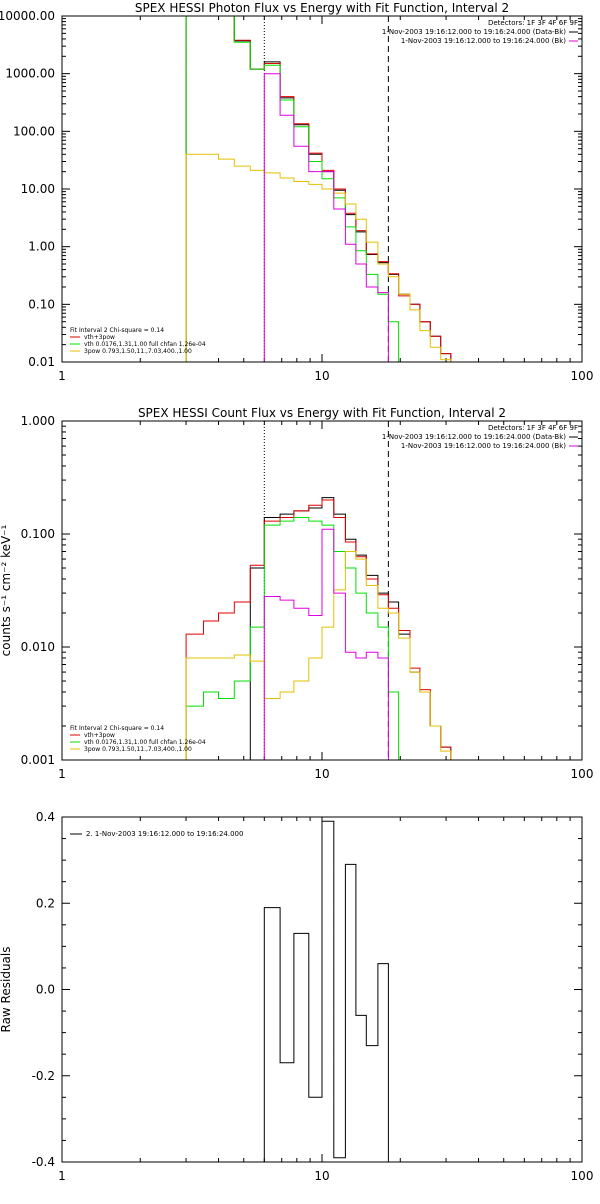 This screenshot has width=600, height=1204. What do you see at coordinates (41, 304) in the screenshot?
I see `y-tick-label: 0.10` at bounding box center [41, 304].